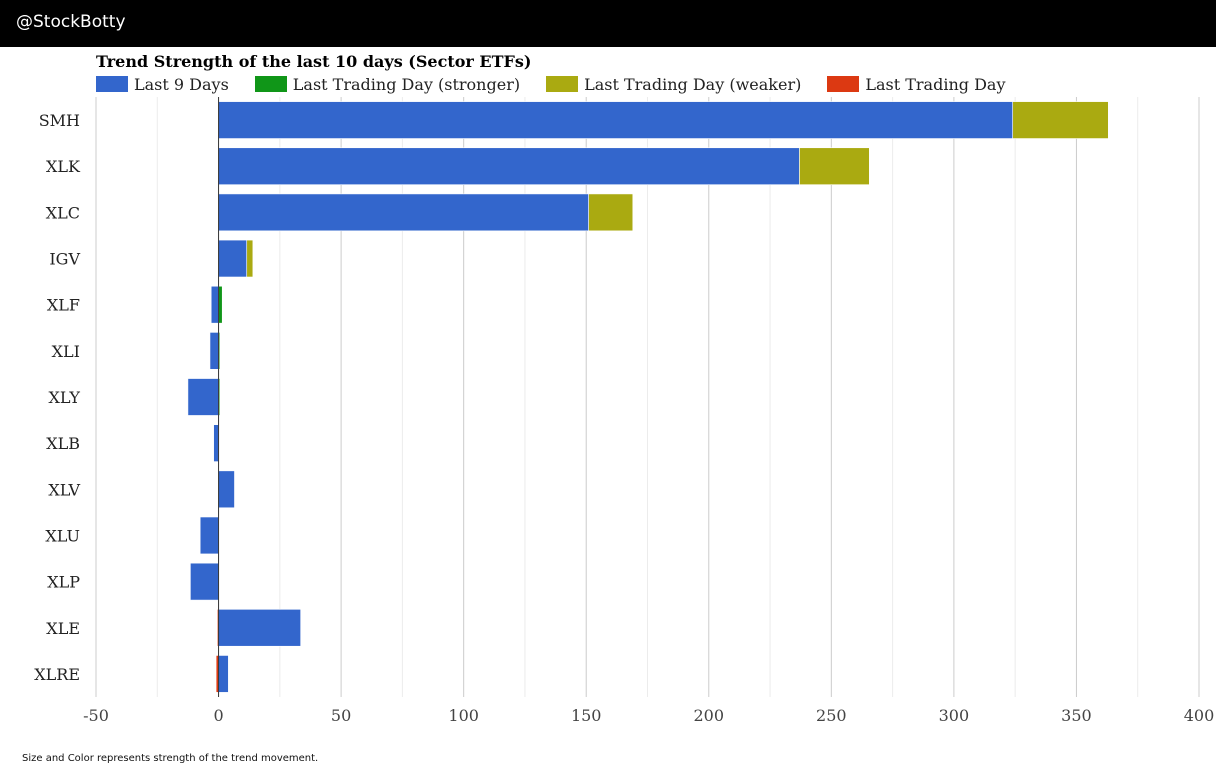 This screenshot has height=769, width=1216. Describe the element at coordinates (181, 84) in the screenshot. I see `legend-label: Last 9 Days` at that location.